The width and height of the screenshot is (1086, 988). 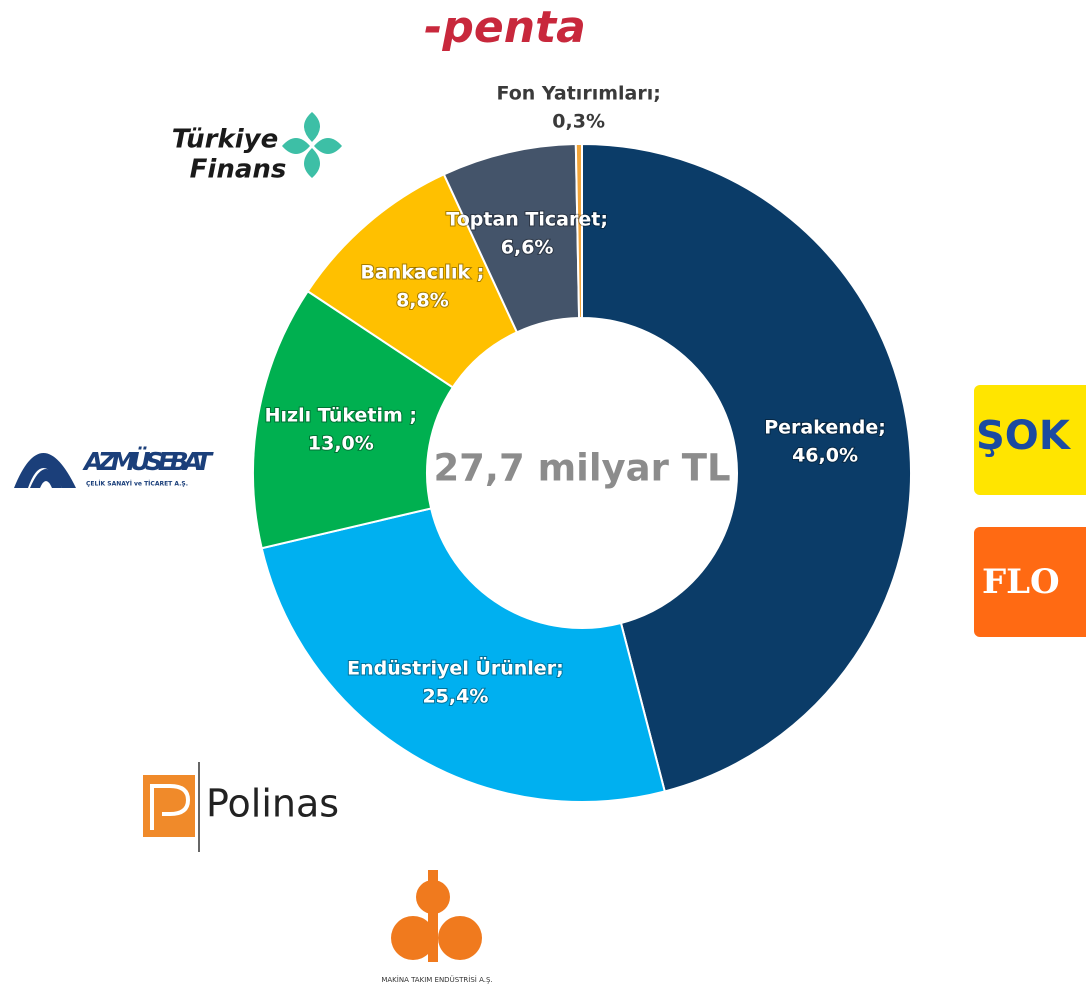 I want to click on tf-icon, so click(x=312, y=145).